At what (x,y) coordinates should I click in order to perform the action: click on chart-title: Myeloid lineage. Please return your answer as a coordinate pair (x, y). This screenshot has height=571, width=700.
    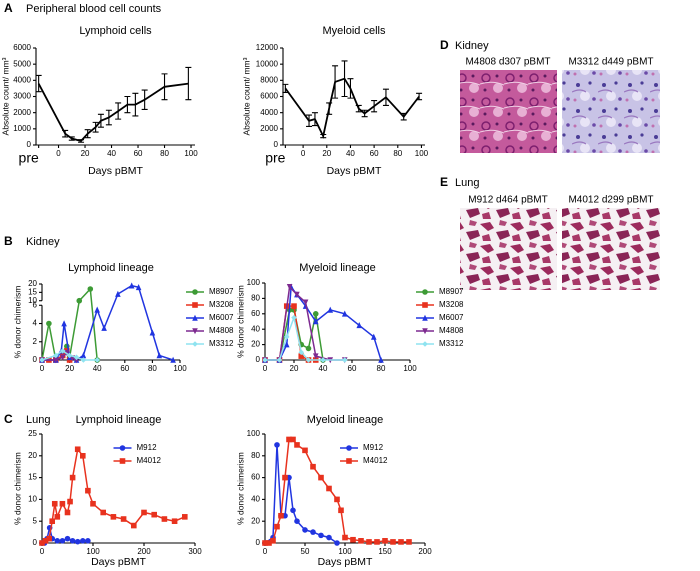
    Looking at the image, I should click on (337, 268).